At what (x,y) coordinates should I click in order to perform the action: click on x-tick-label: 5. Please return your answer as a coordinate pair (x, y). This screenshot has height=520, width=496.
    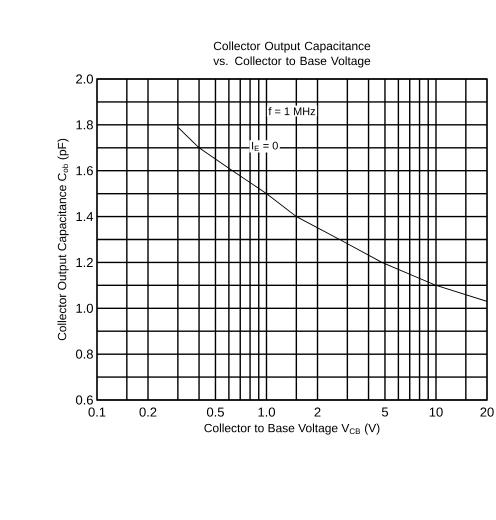
    Looking at the image, I should click on (385, 412).